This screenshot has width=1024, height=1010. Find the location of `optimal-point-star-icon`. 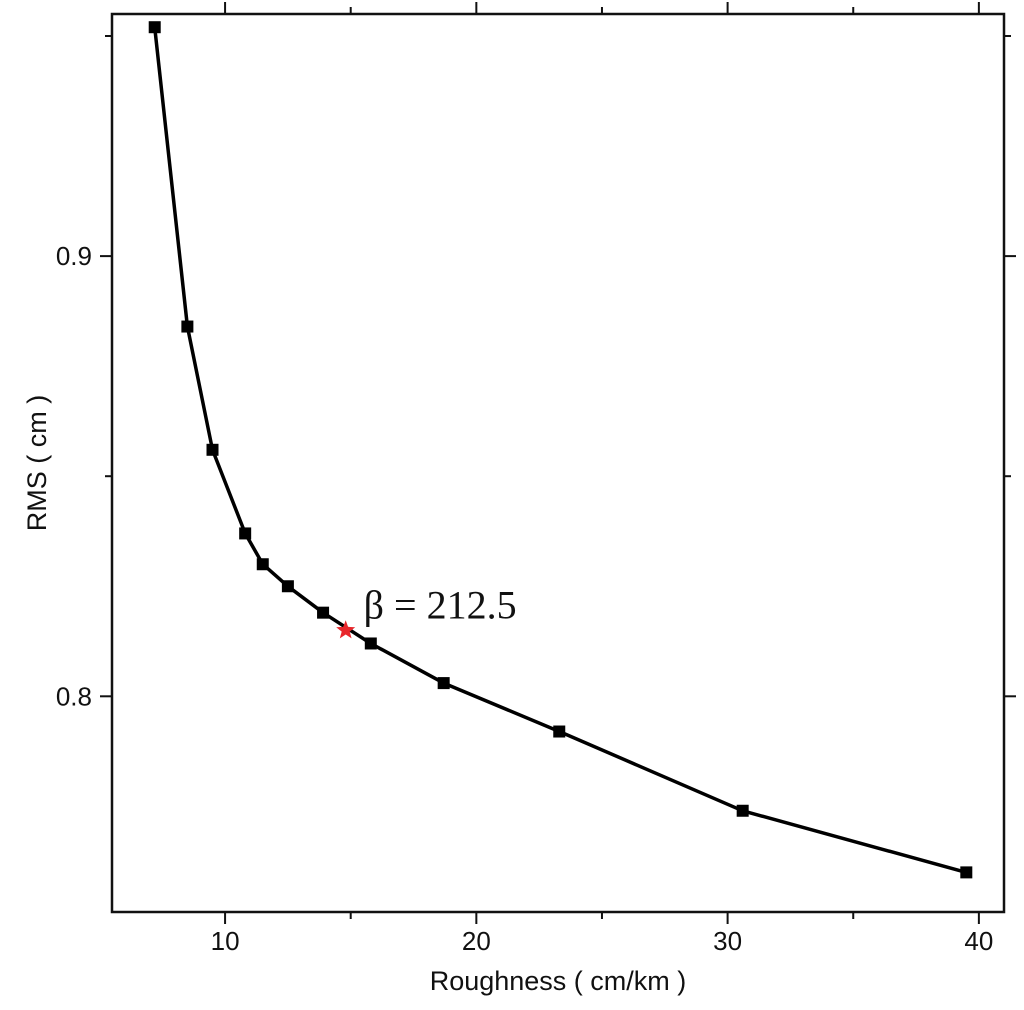

optimal-point-star-icon is located at coordinates (346, 629).